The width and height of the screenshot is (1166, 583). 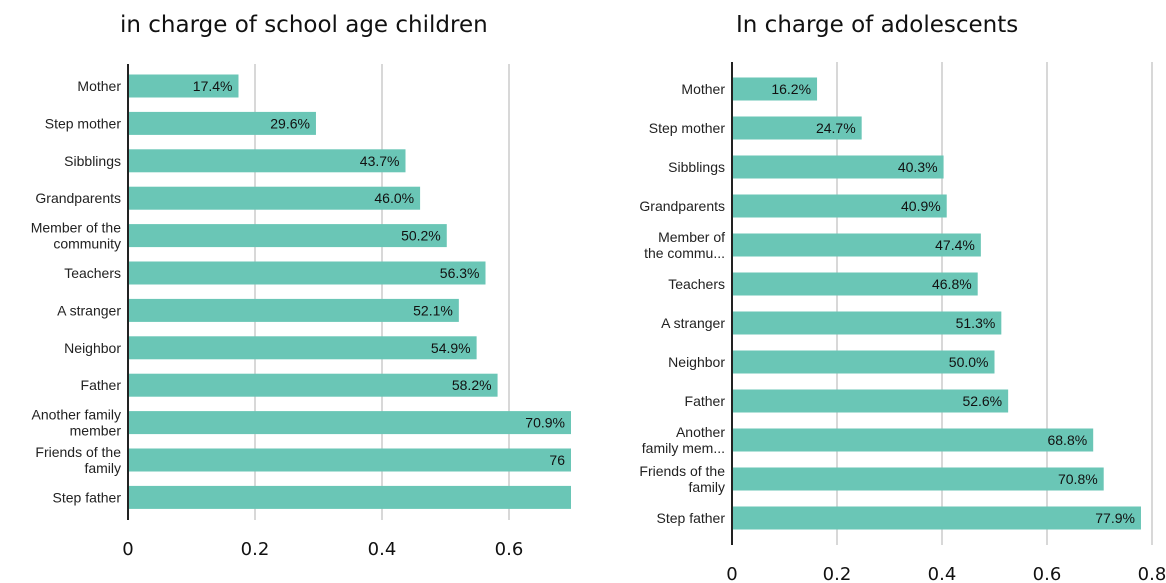 I want to click on data-label: 47.4%, so click(x=955, y=245).